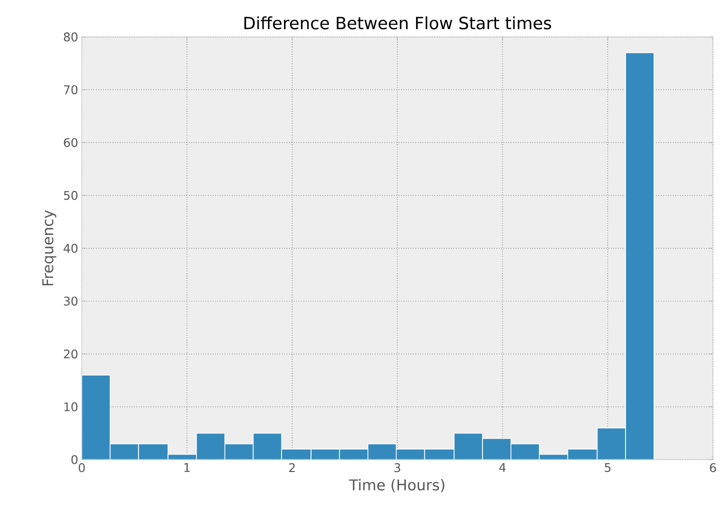 This screenshot has height=524, width=720. I want to click on x-tick-label: 3, so click(397, 467).